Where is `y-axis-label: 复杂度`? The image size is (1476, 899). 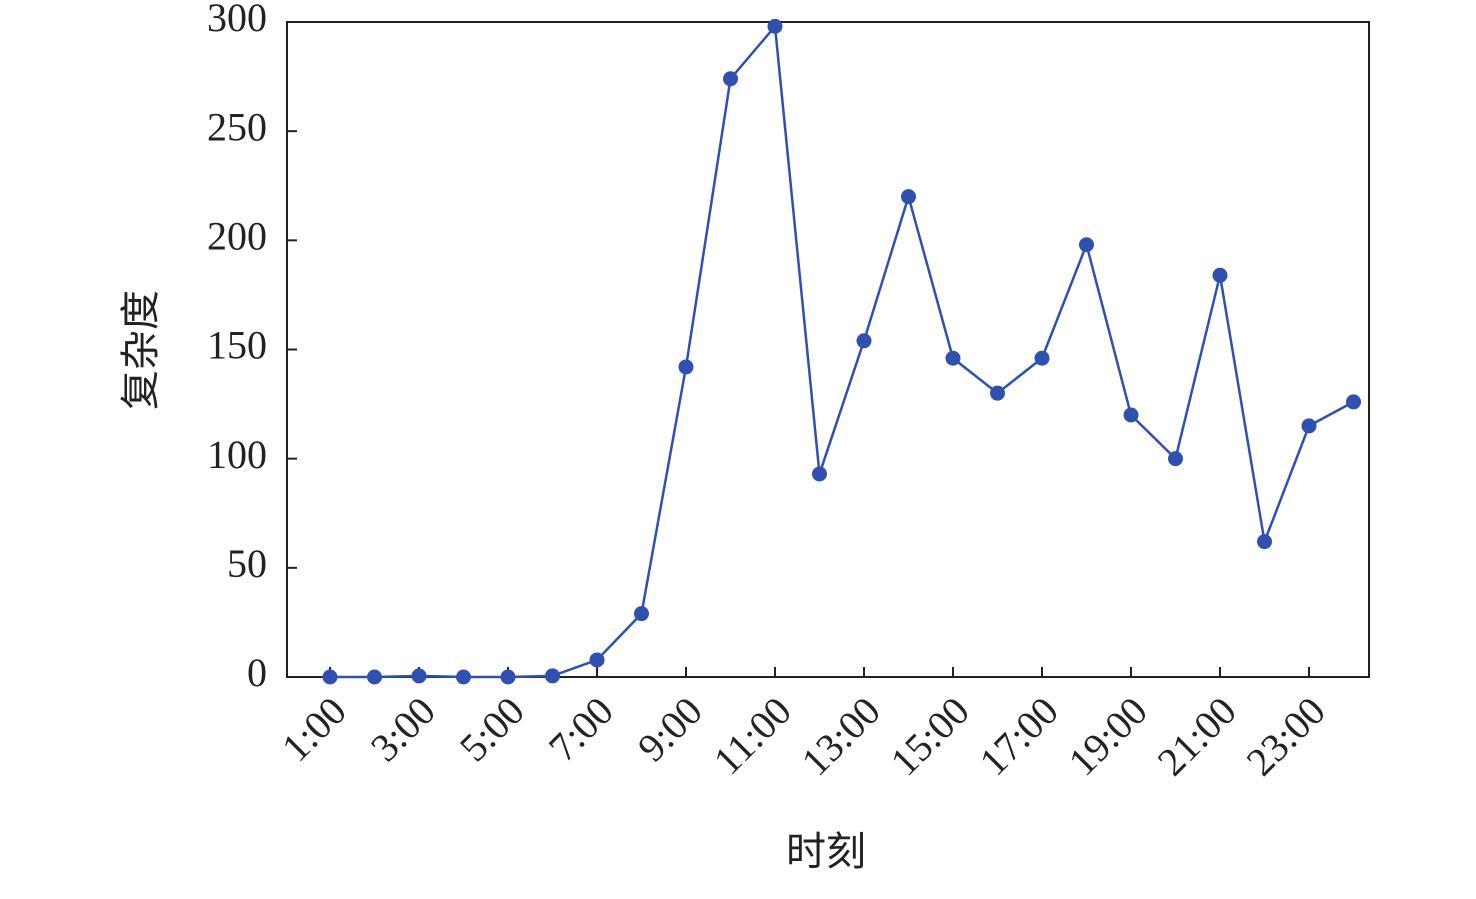
y-axis-label: 复杂度 is located at coordinates (140, 350).